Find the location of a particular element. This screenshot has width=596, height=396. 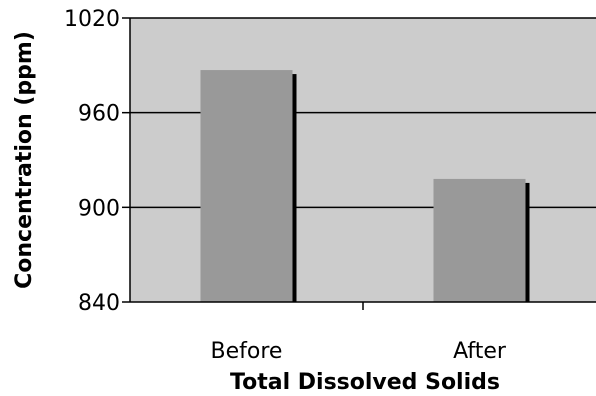

x-tick-labels: Before After is located at coordinates (359, 333).